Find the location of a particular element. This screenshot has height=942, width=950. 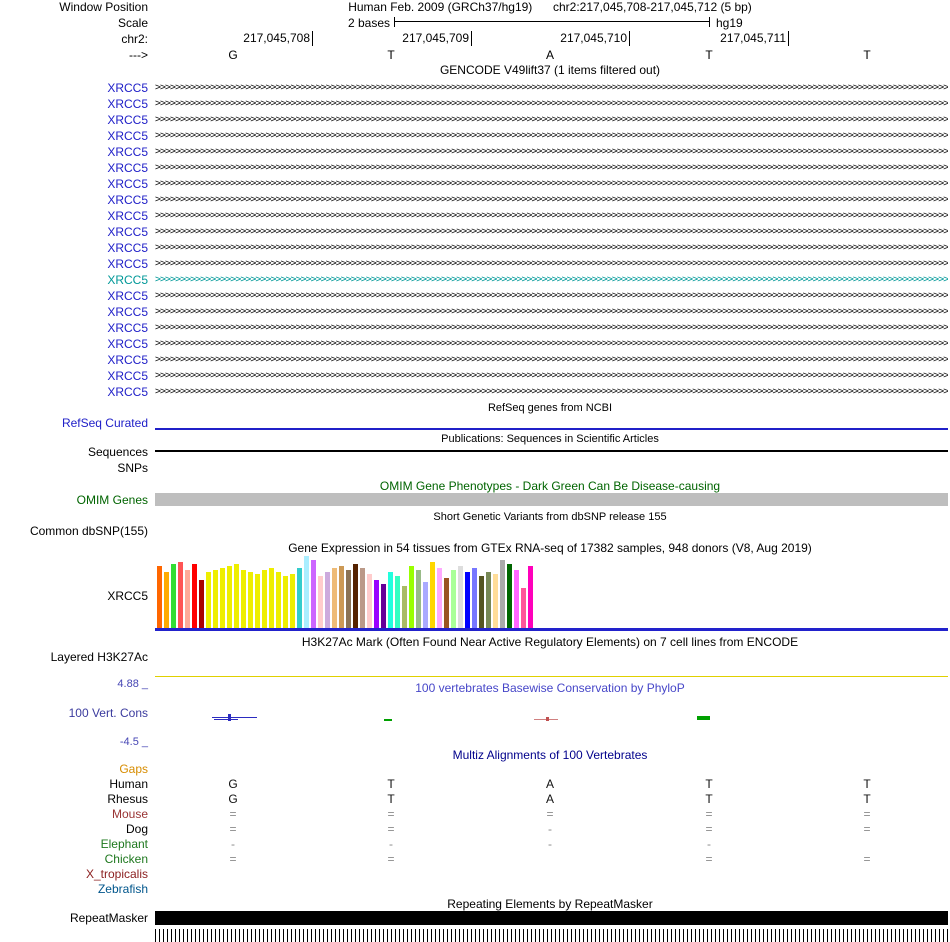

multiz-species-label: Human is located at coordinates (128, 784).